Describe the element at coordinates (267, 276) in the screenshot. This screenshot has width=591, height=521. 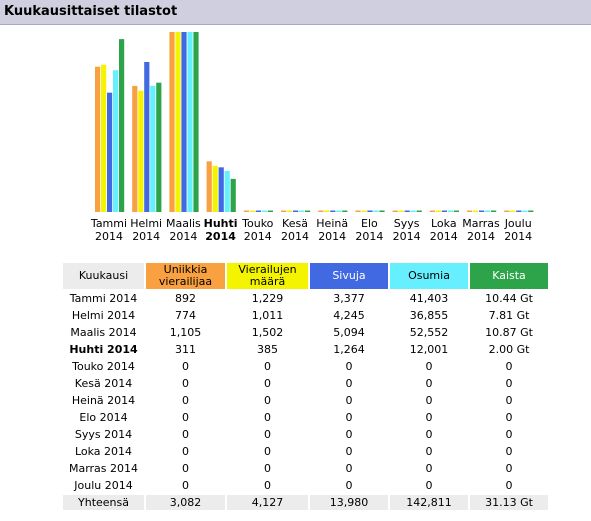
I see `header-visits: Vierailujen määrä` at that location.